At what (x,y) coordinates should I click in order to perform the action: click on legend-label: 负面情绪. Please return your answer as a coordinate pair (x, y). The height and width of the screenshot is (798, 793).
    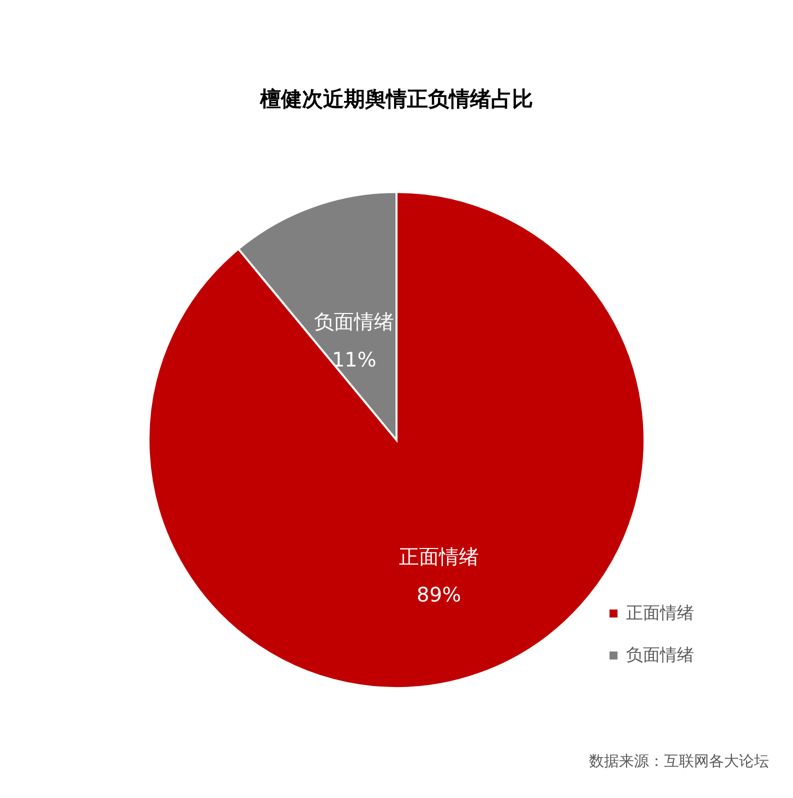
    Looking at the image, I should click on (660, 656).